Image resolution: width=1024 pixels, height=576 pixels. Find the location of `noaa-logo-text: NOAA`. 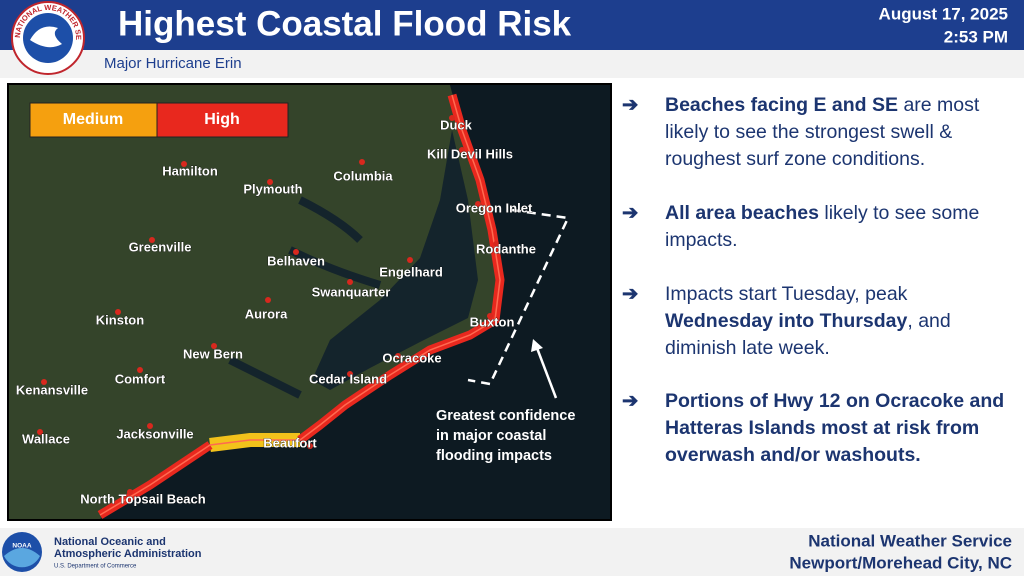

noaa-logo-text: NOAA is located at coordinates (21, 546).